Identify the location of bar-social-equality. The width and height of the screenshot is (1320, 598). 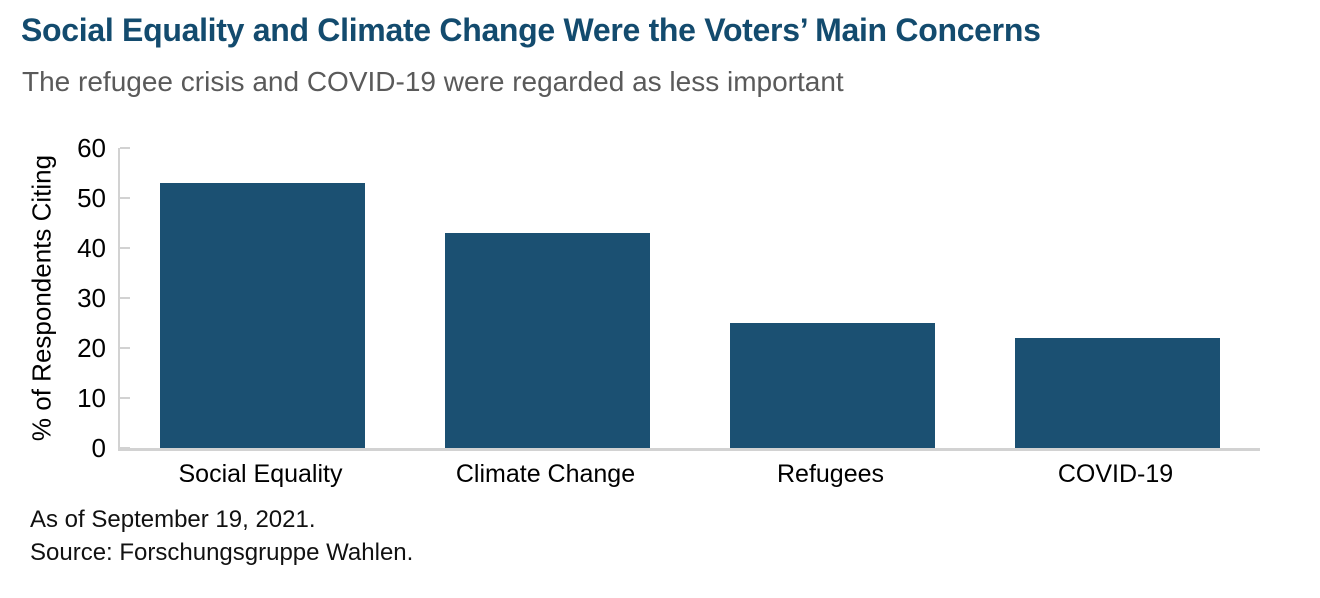
(262, 315).